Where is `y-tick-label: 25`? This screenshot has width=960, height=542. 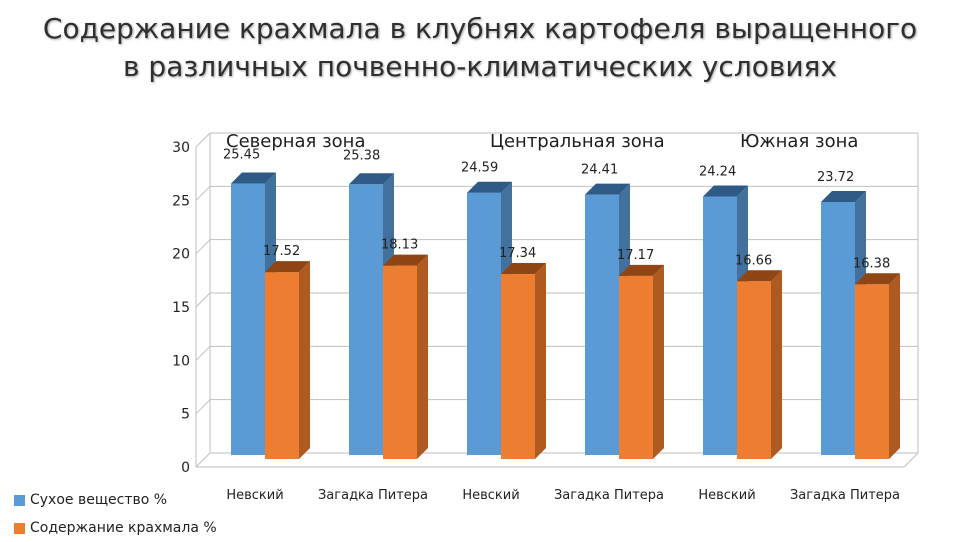
y-tick-label: 25 is located at coordinates (181, 201).